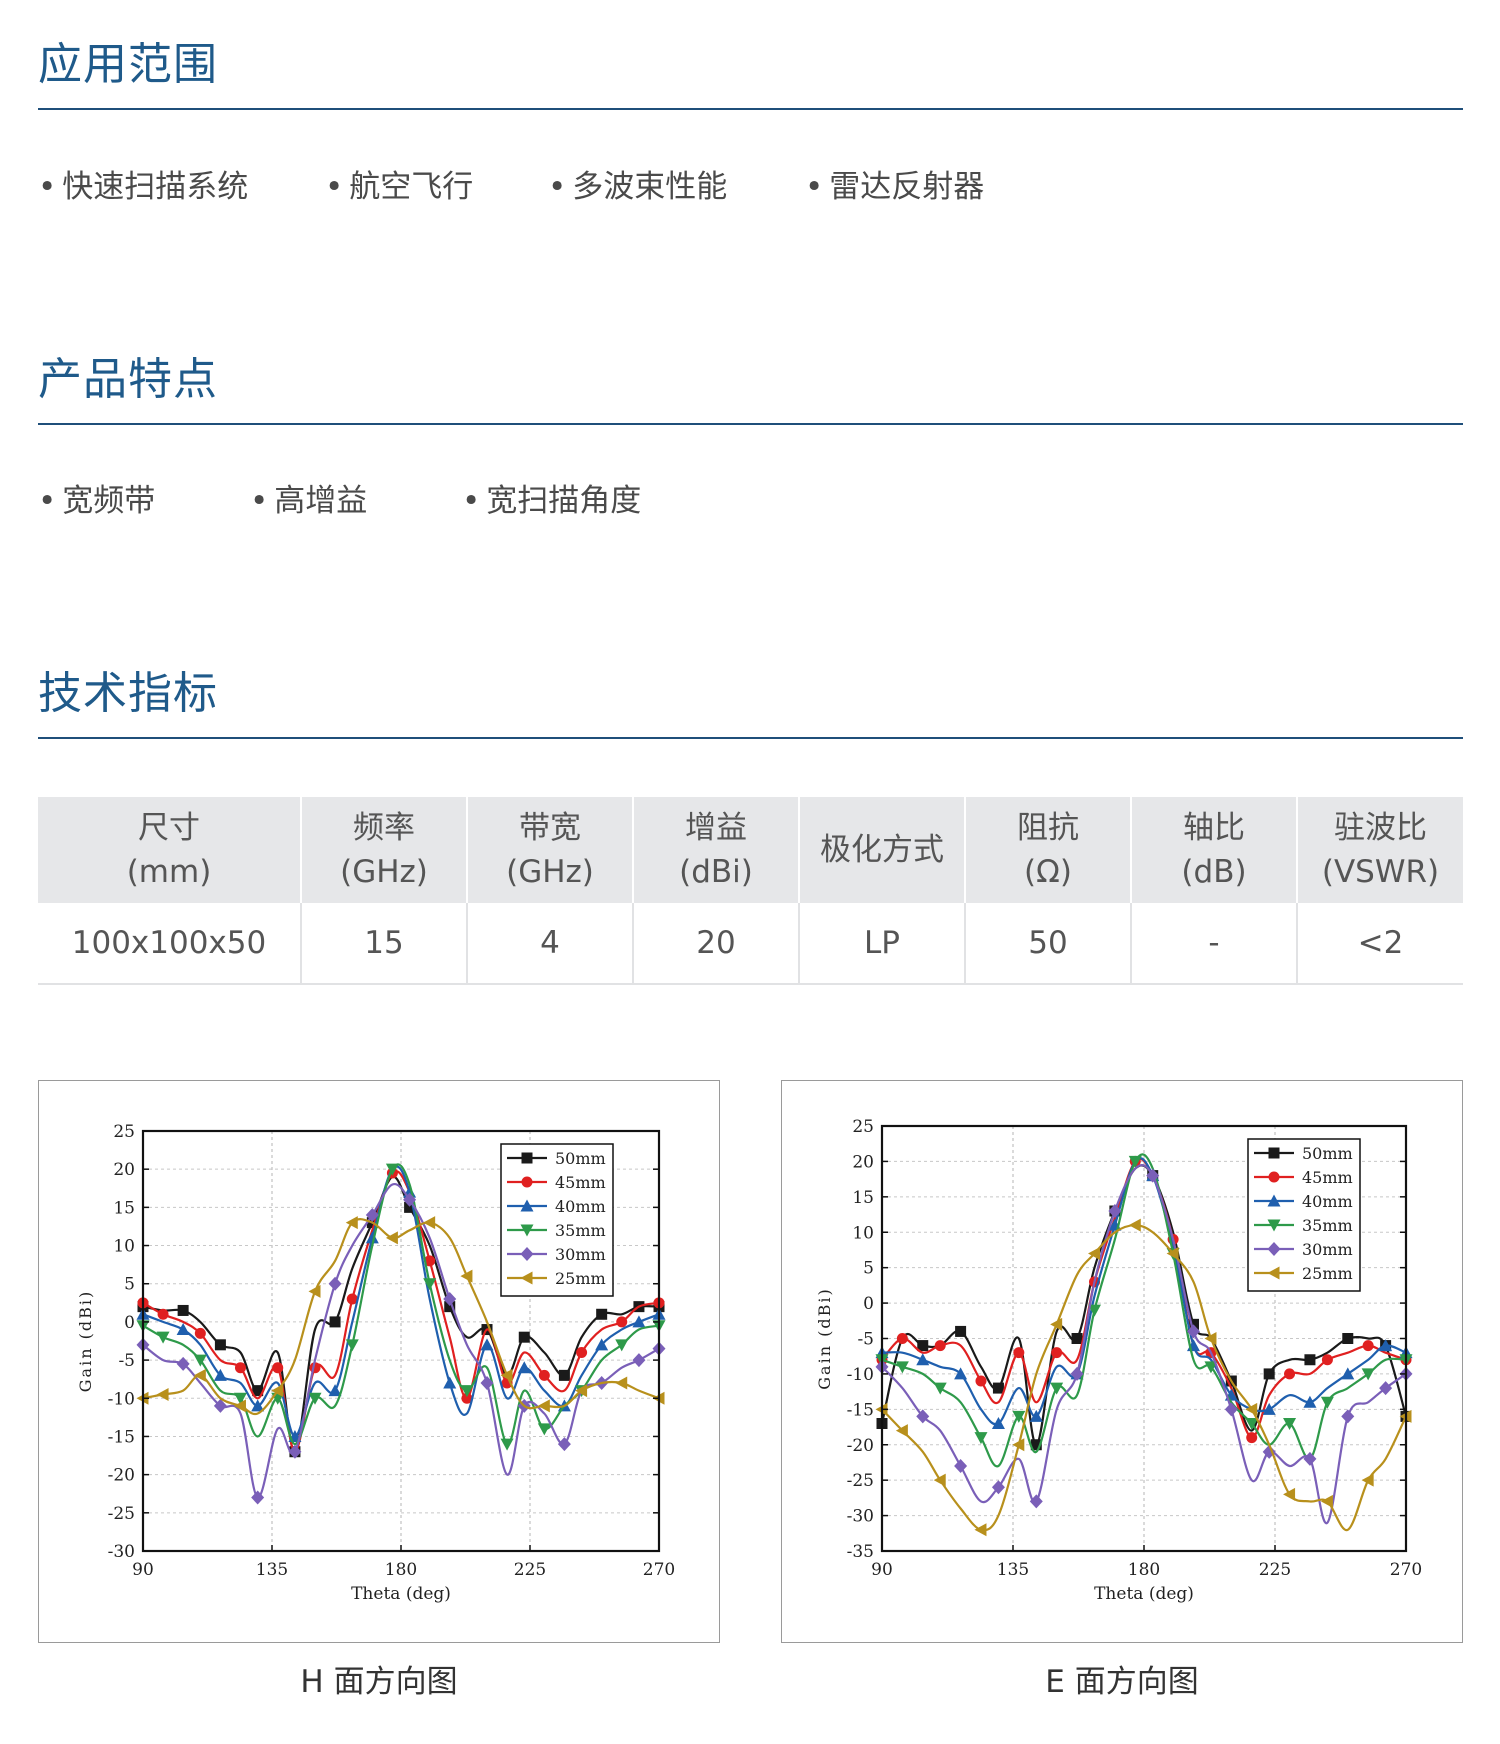 The width and height of the screenshot is (1500, 1744). What do you see at coordinates (401, 1594) in the screenshot?
I see `x-axis-label: Theta (deg)` at bounding box center [401, 1594].